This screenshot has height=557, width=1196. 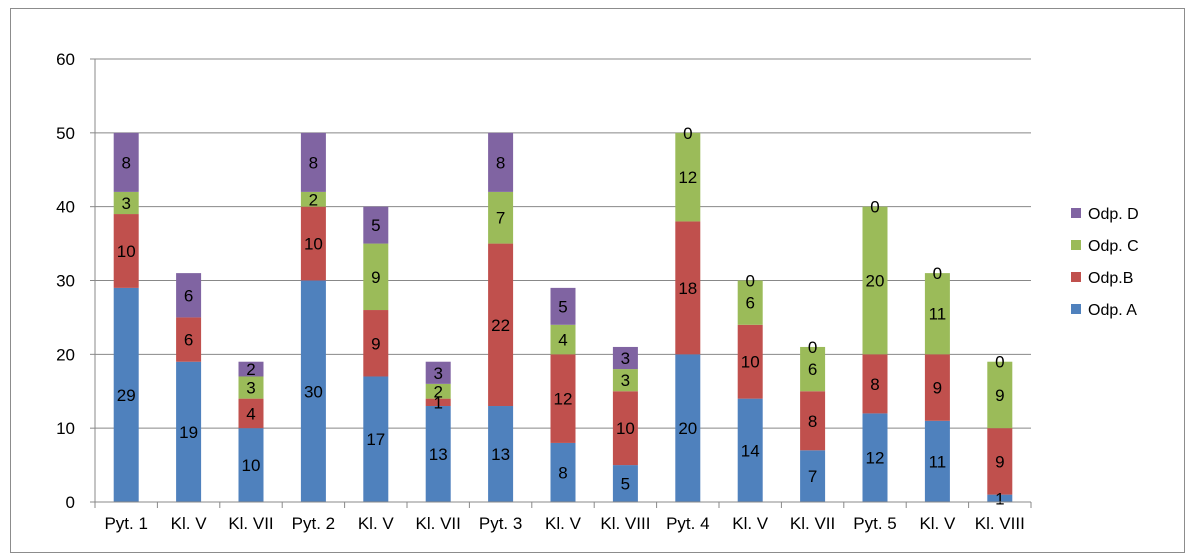 I want to click on data-label: 14, so click(x=750, y=450).